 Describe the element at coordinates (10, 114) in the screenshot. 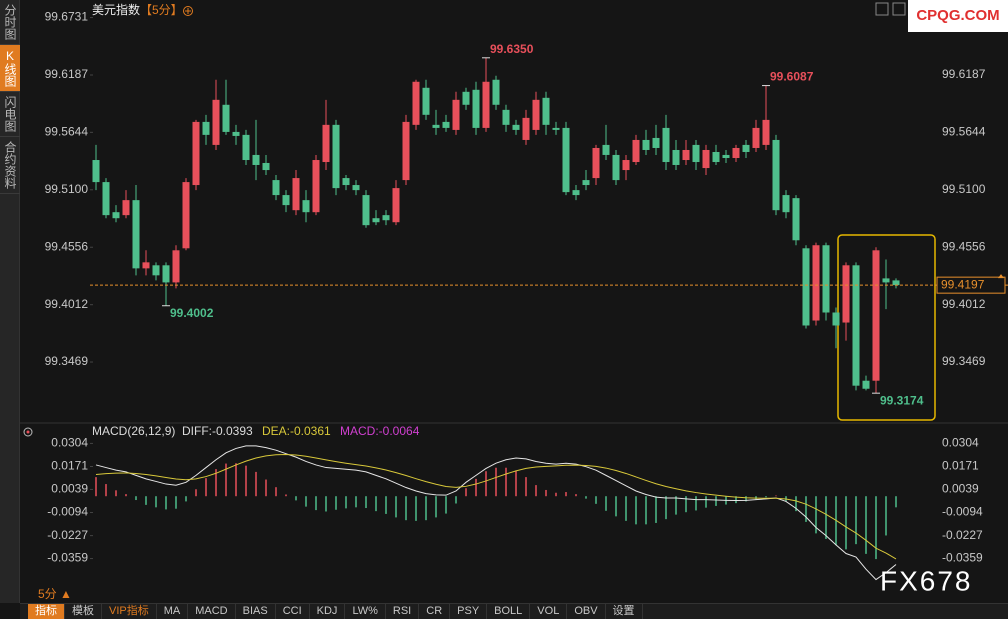

I see `sidebar-tab: 闪电图` at that location.